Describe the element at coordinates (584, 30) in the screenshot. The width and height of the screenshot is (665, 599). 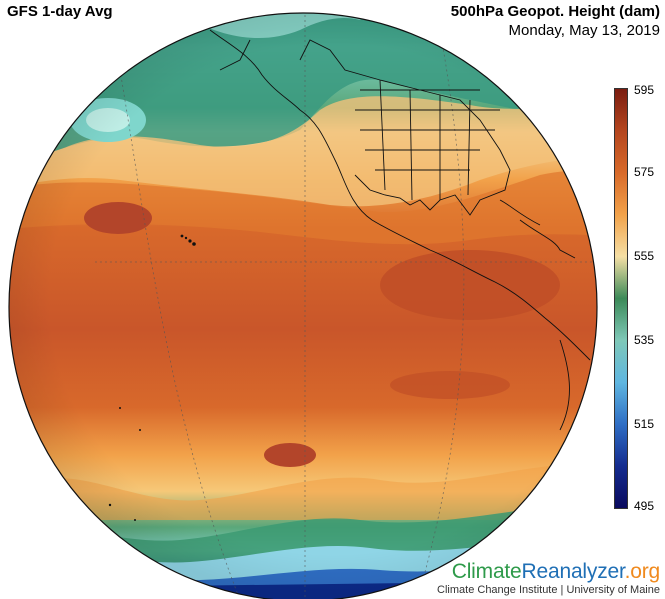
I see `date-label: Monday, May 13, 2019` at that location.